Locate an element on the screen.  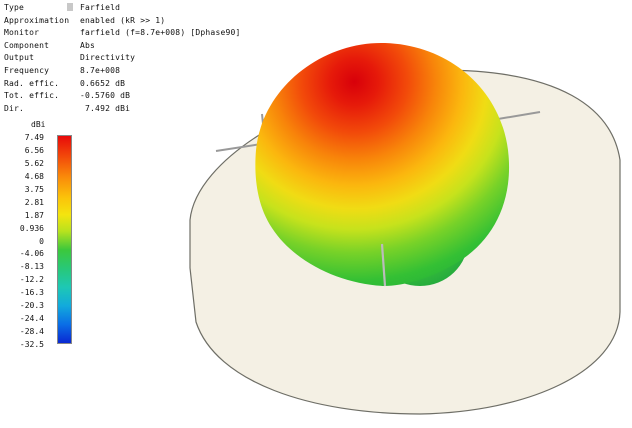
info-key: Rad. effic. is located at coordinates (32, 83).